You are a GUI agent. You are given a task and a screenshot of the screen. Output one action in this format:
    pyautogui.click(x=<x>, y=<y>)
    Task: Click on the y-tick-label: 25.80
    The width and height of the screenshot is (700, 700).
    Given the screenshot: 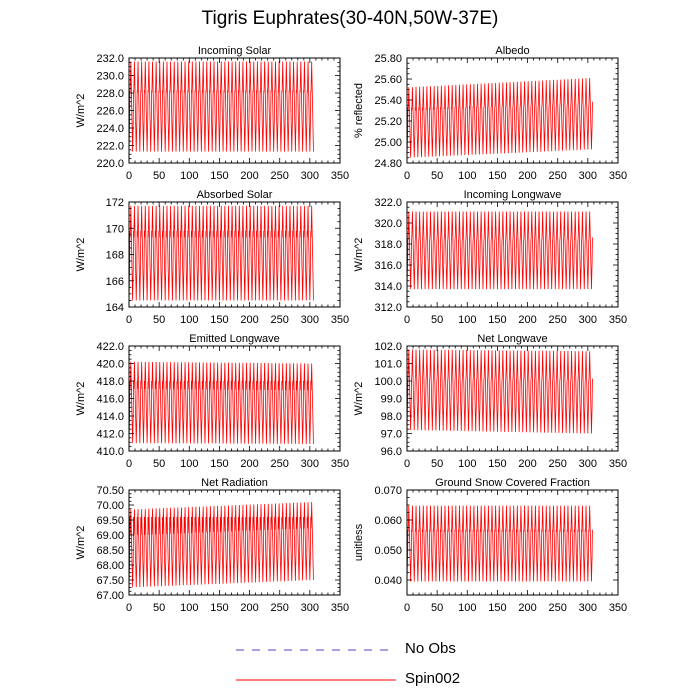 What is the action you would take?
    pyautogui.click(x=388, y=59)
    